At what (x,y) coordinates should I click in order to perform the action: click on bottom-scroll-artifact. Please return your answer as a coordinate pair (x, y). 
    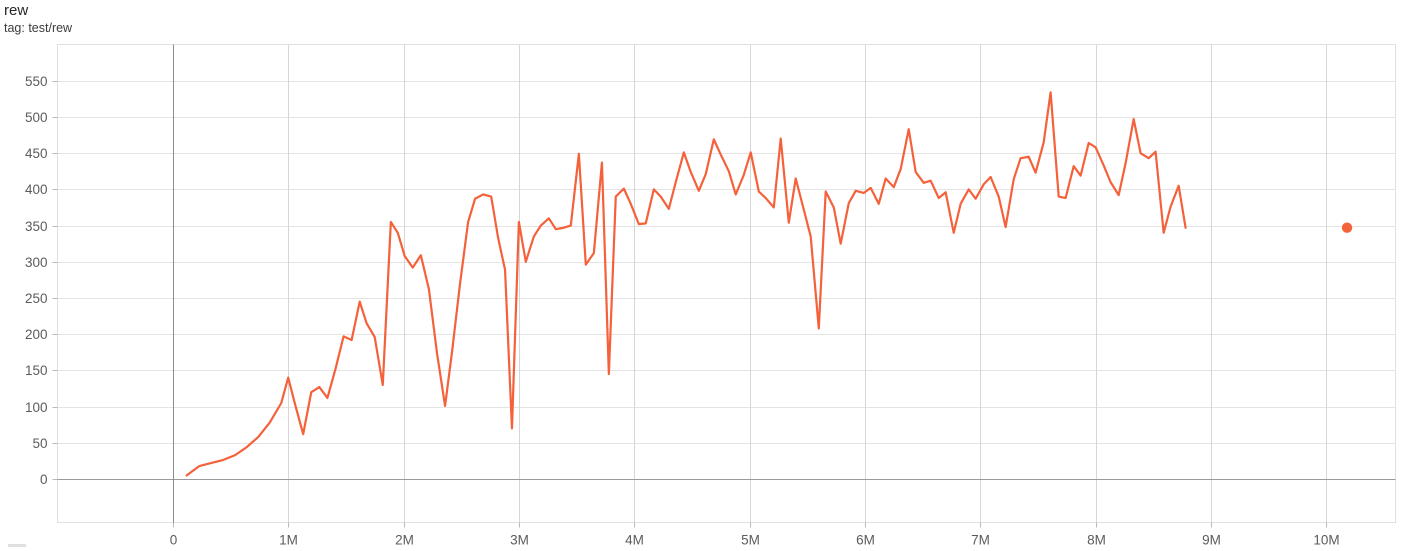
    Looking at the image, I should click on (17, 545).